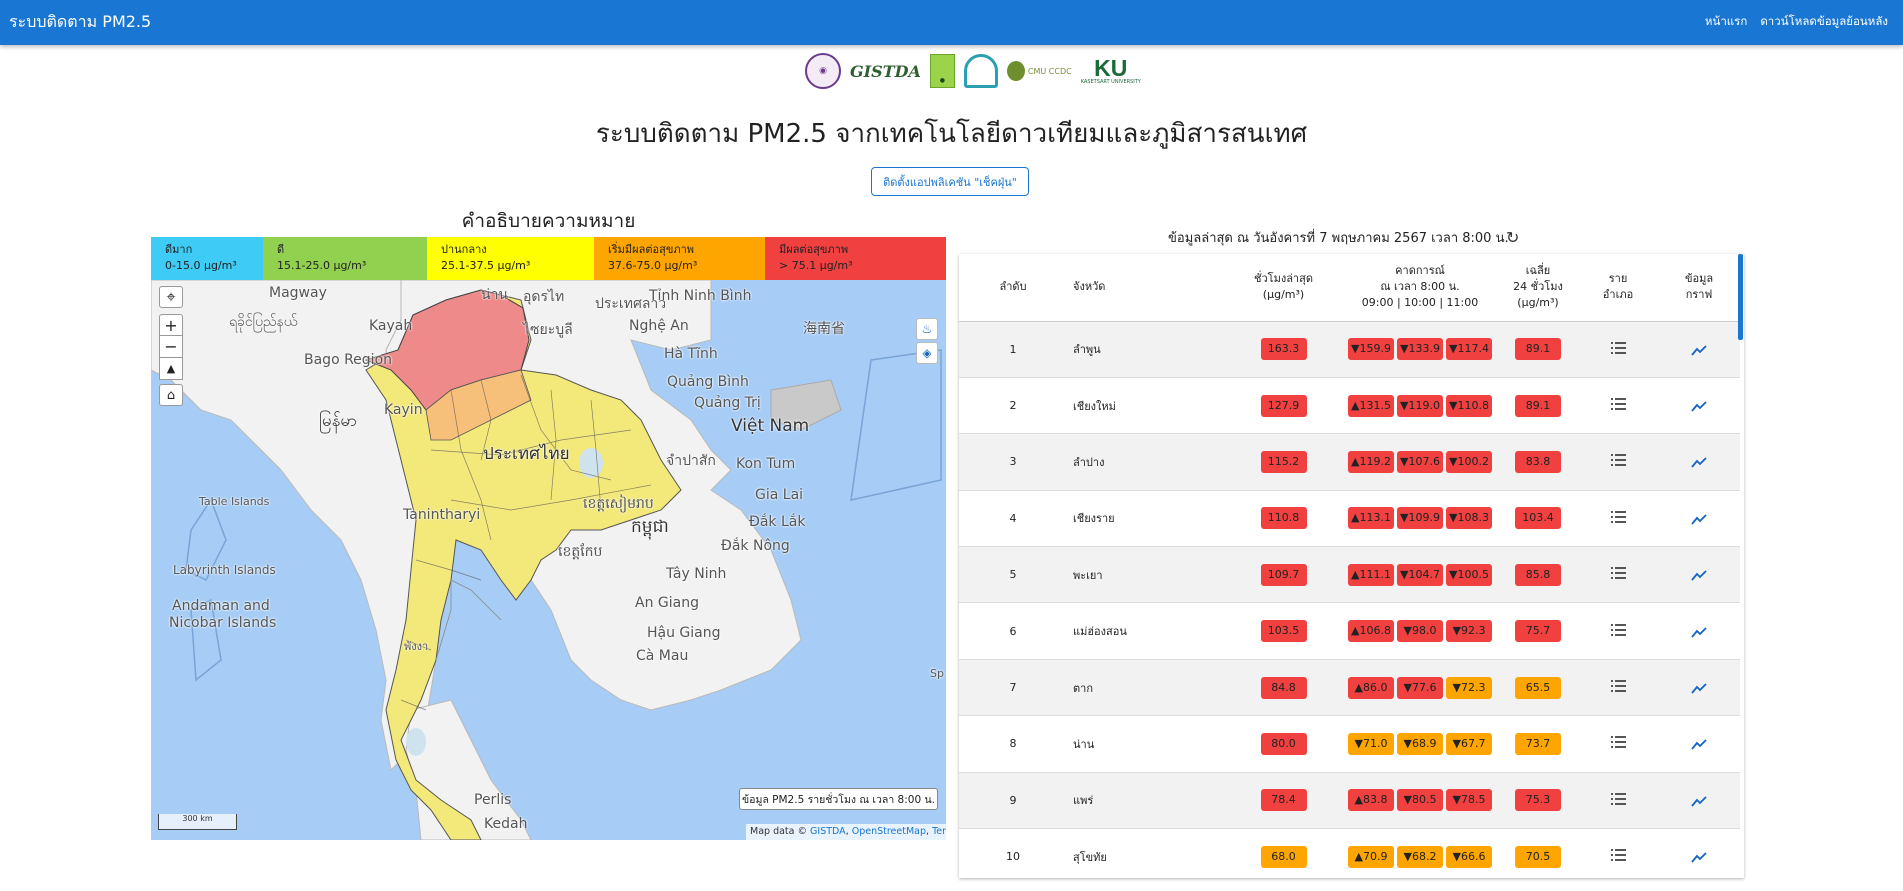 Image resolution: width=1903 pixels, height=891 pixels. I want to click on province-cell: สุโขทัย, so click(1146, 853).